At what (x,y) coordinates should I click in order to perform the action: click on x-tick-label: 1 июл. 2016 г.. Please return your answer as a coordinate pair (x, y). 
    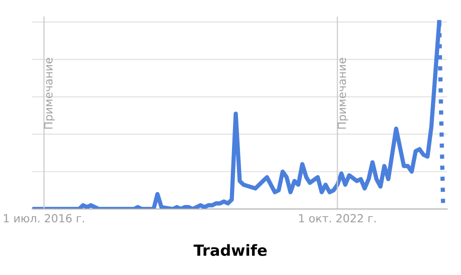
    Looking at the image, I should click on (44, 218).